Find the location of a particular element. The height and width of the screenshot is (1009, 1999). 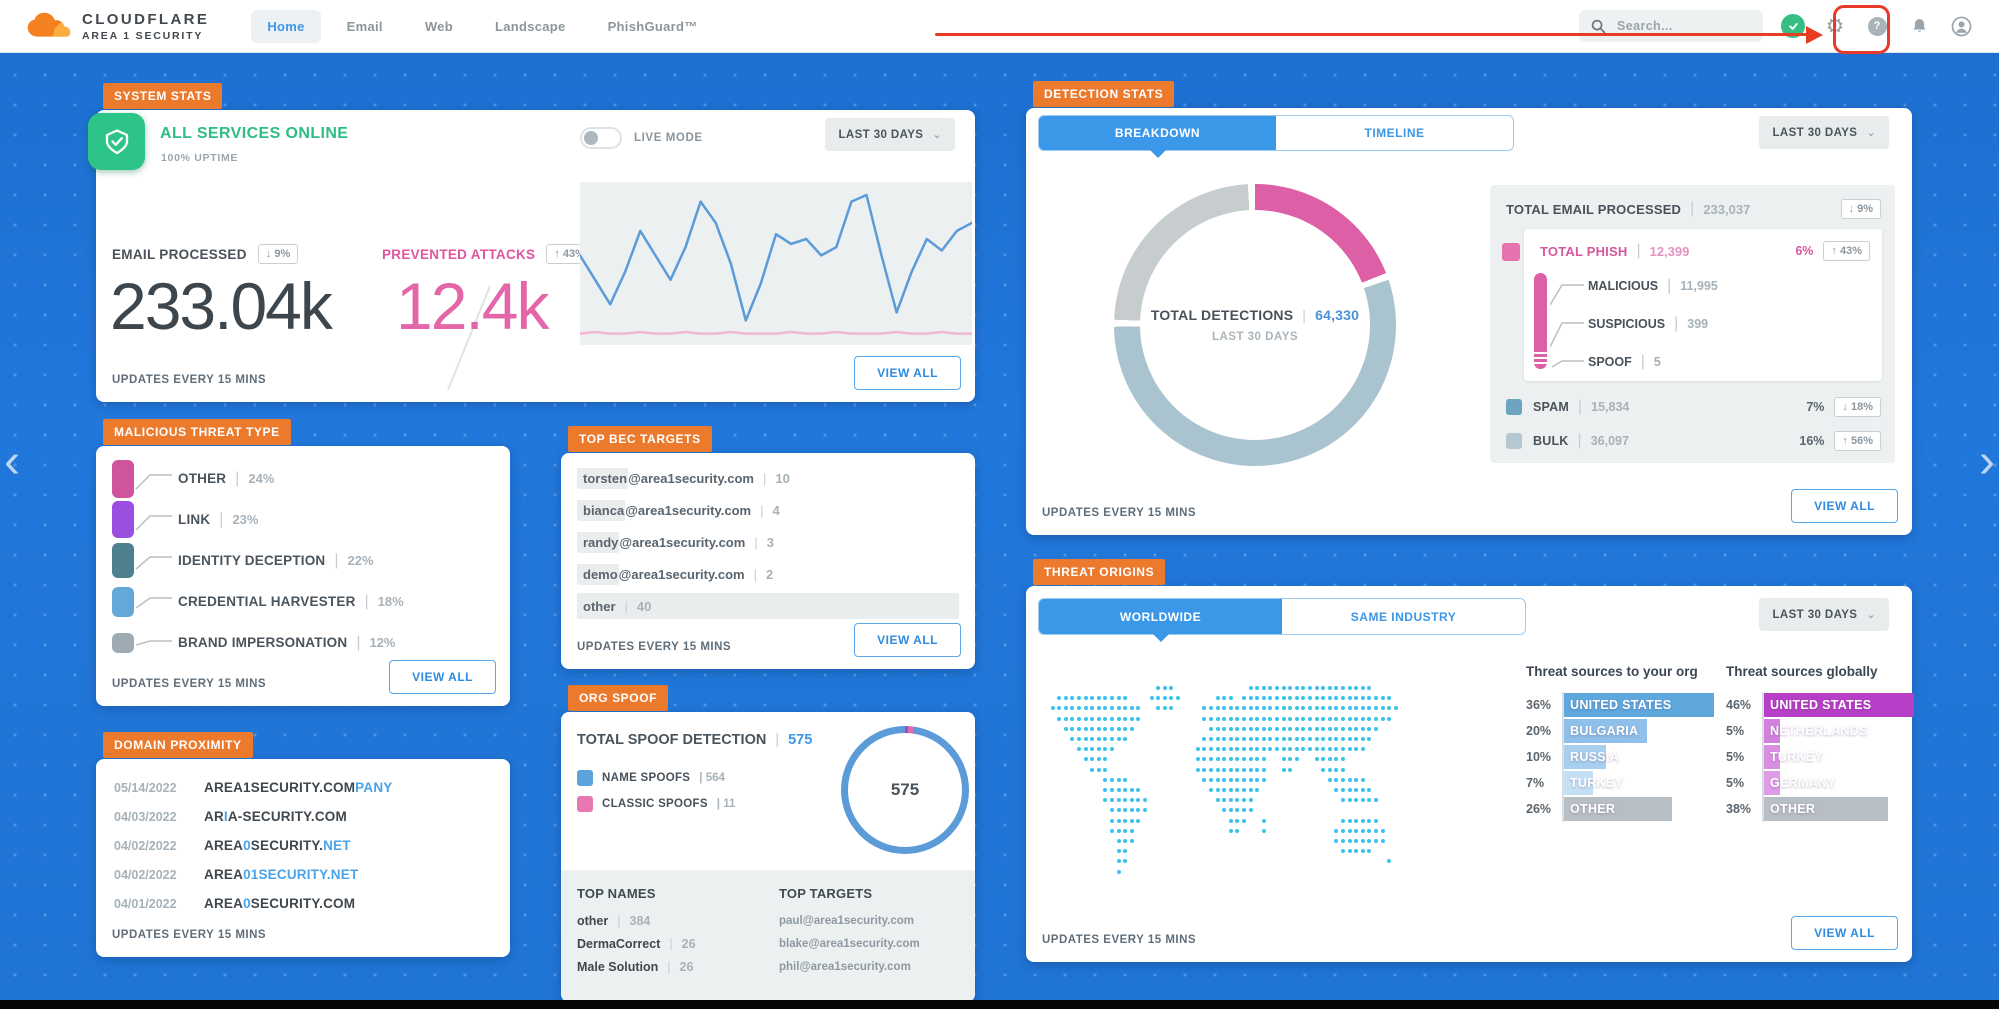

user-account-button is located at coordinates (1961, 26).